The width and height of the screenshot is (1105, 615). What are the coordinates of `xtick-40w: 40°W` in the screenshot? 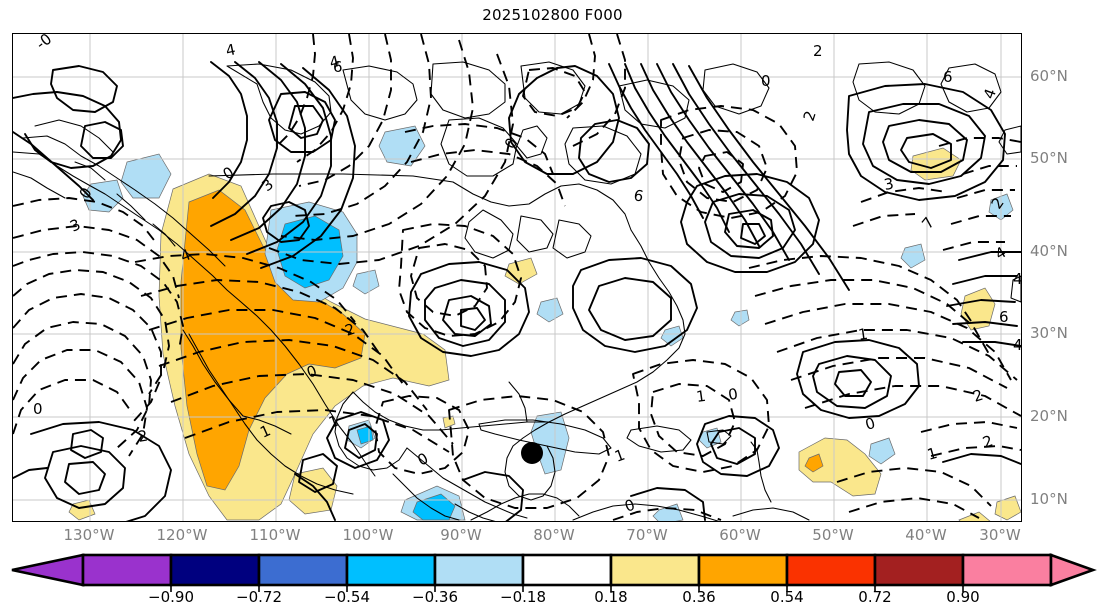 It's located at (926, 535).